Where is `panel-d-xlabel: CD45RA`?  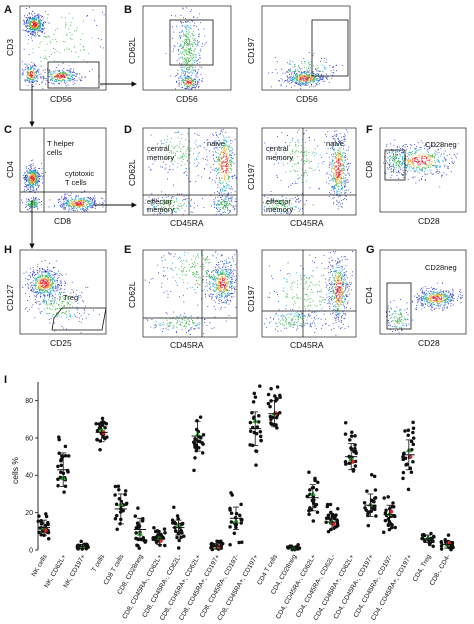 panel-d-xlabel: CD45RA is located at coordinates (187, 223).